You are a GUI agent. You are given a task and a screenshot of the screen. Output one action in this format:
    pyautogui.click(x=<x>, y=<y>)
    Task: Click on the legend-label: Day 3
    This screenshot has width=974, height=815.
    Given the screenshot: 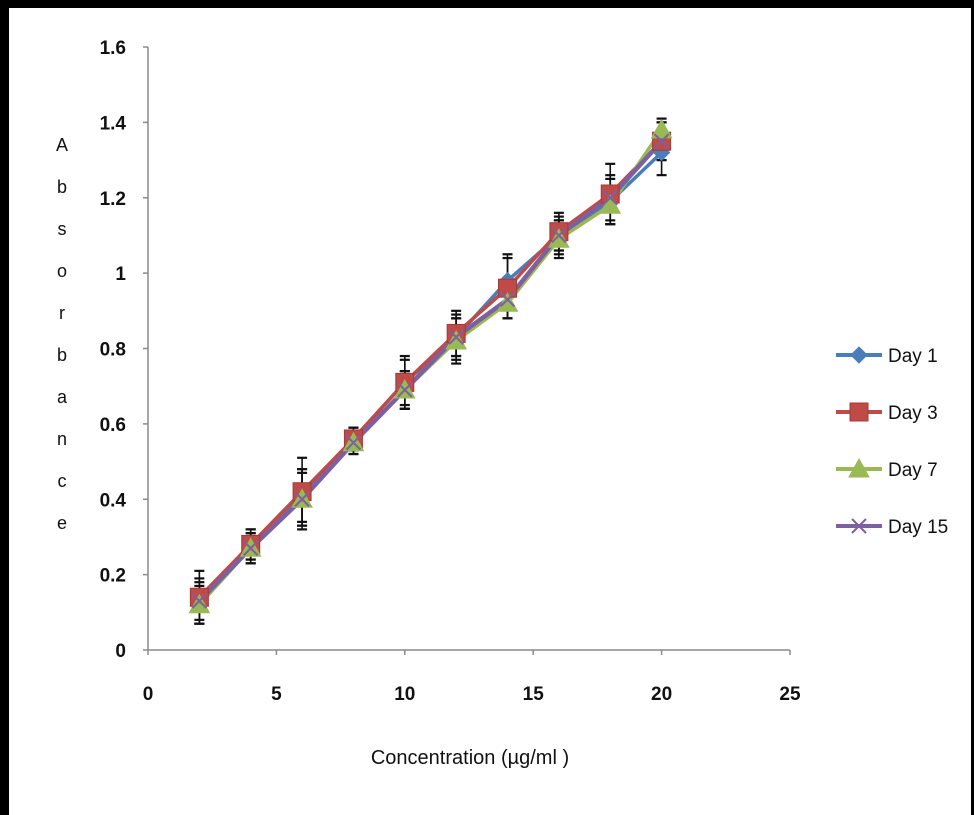 What is the action you would take?
    pyautogui.click(x=913, y=413)
    